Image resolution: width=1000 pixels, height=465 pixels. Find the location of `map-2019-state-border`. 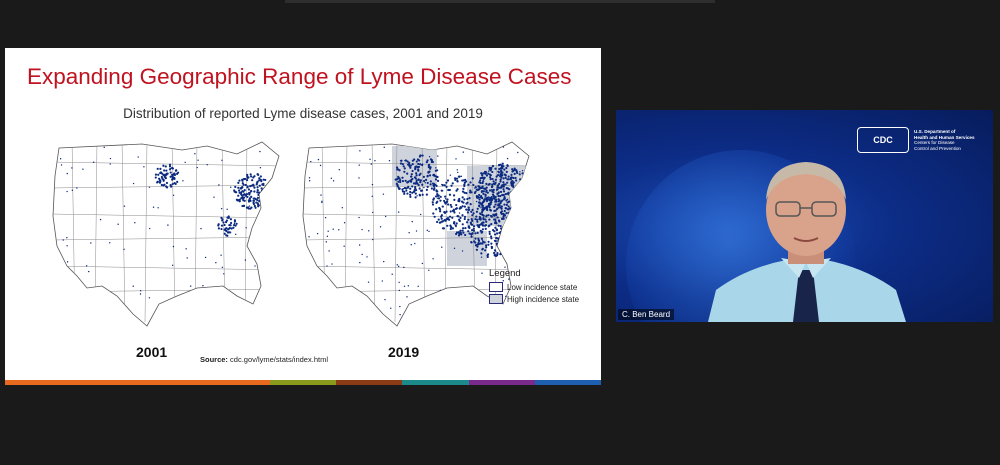

map-2019-state-border is located at coordinates (416, 268).